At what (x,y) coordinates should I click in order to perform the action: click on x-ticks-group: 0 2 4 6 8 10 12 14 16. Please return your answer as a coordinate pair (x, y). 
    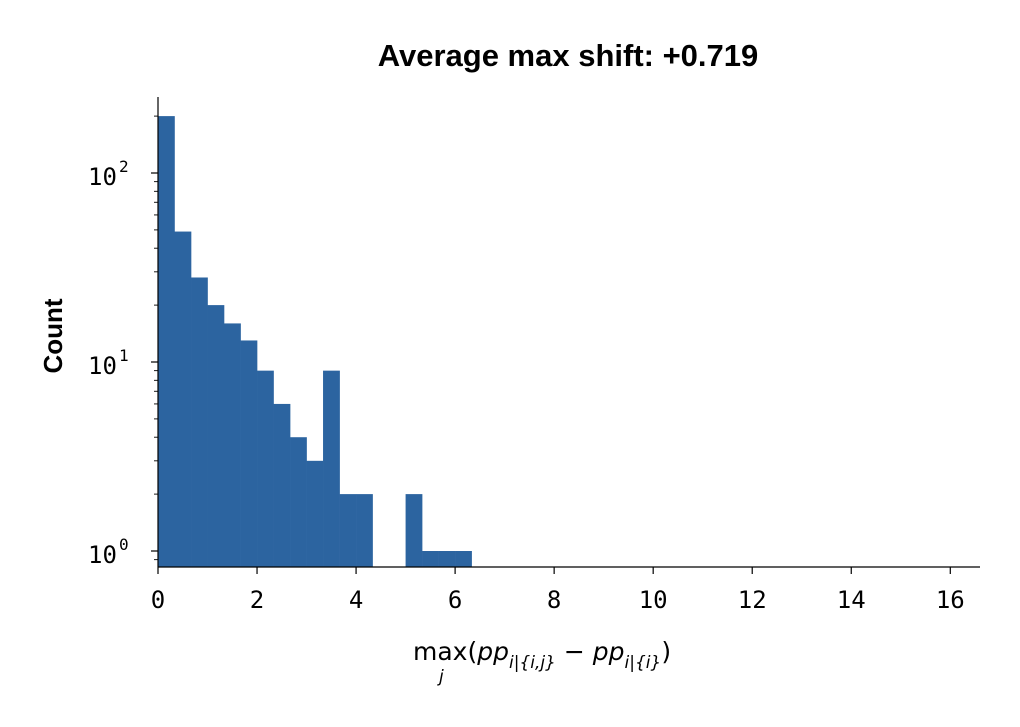
    Looking at the image, I should click on (558, 590).